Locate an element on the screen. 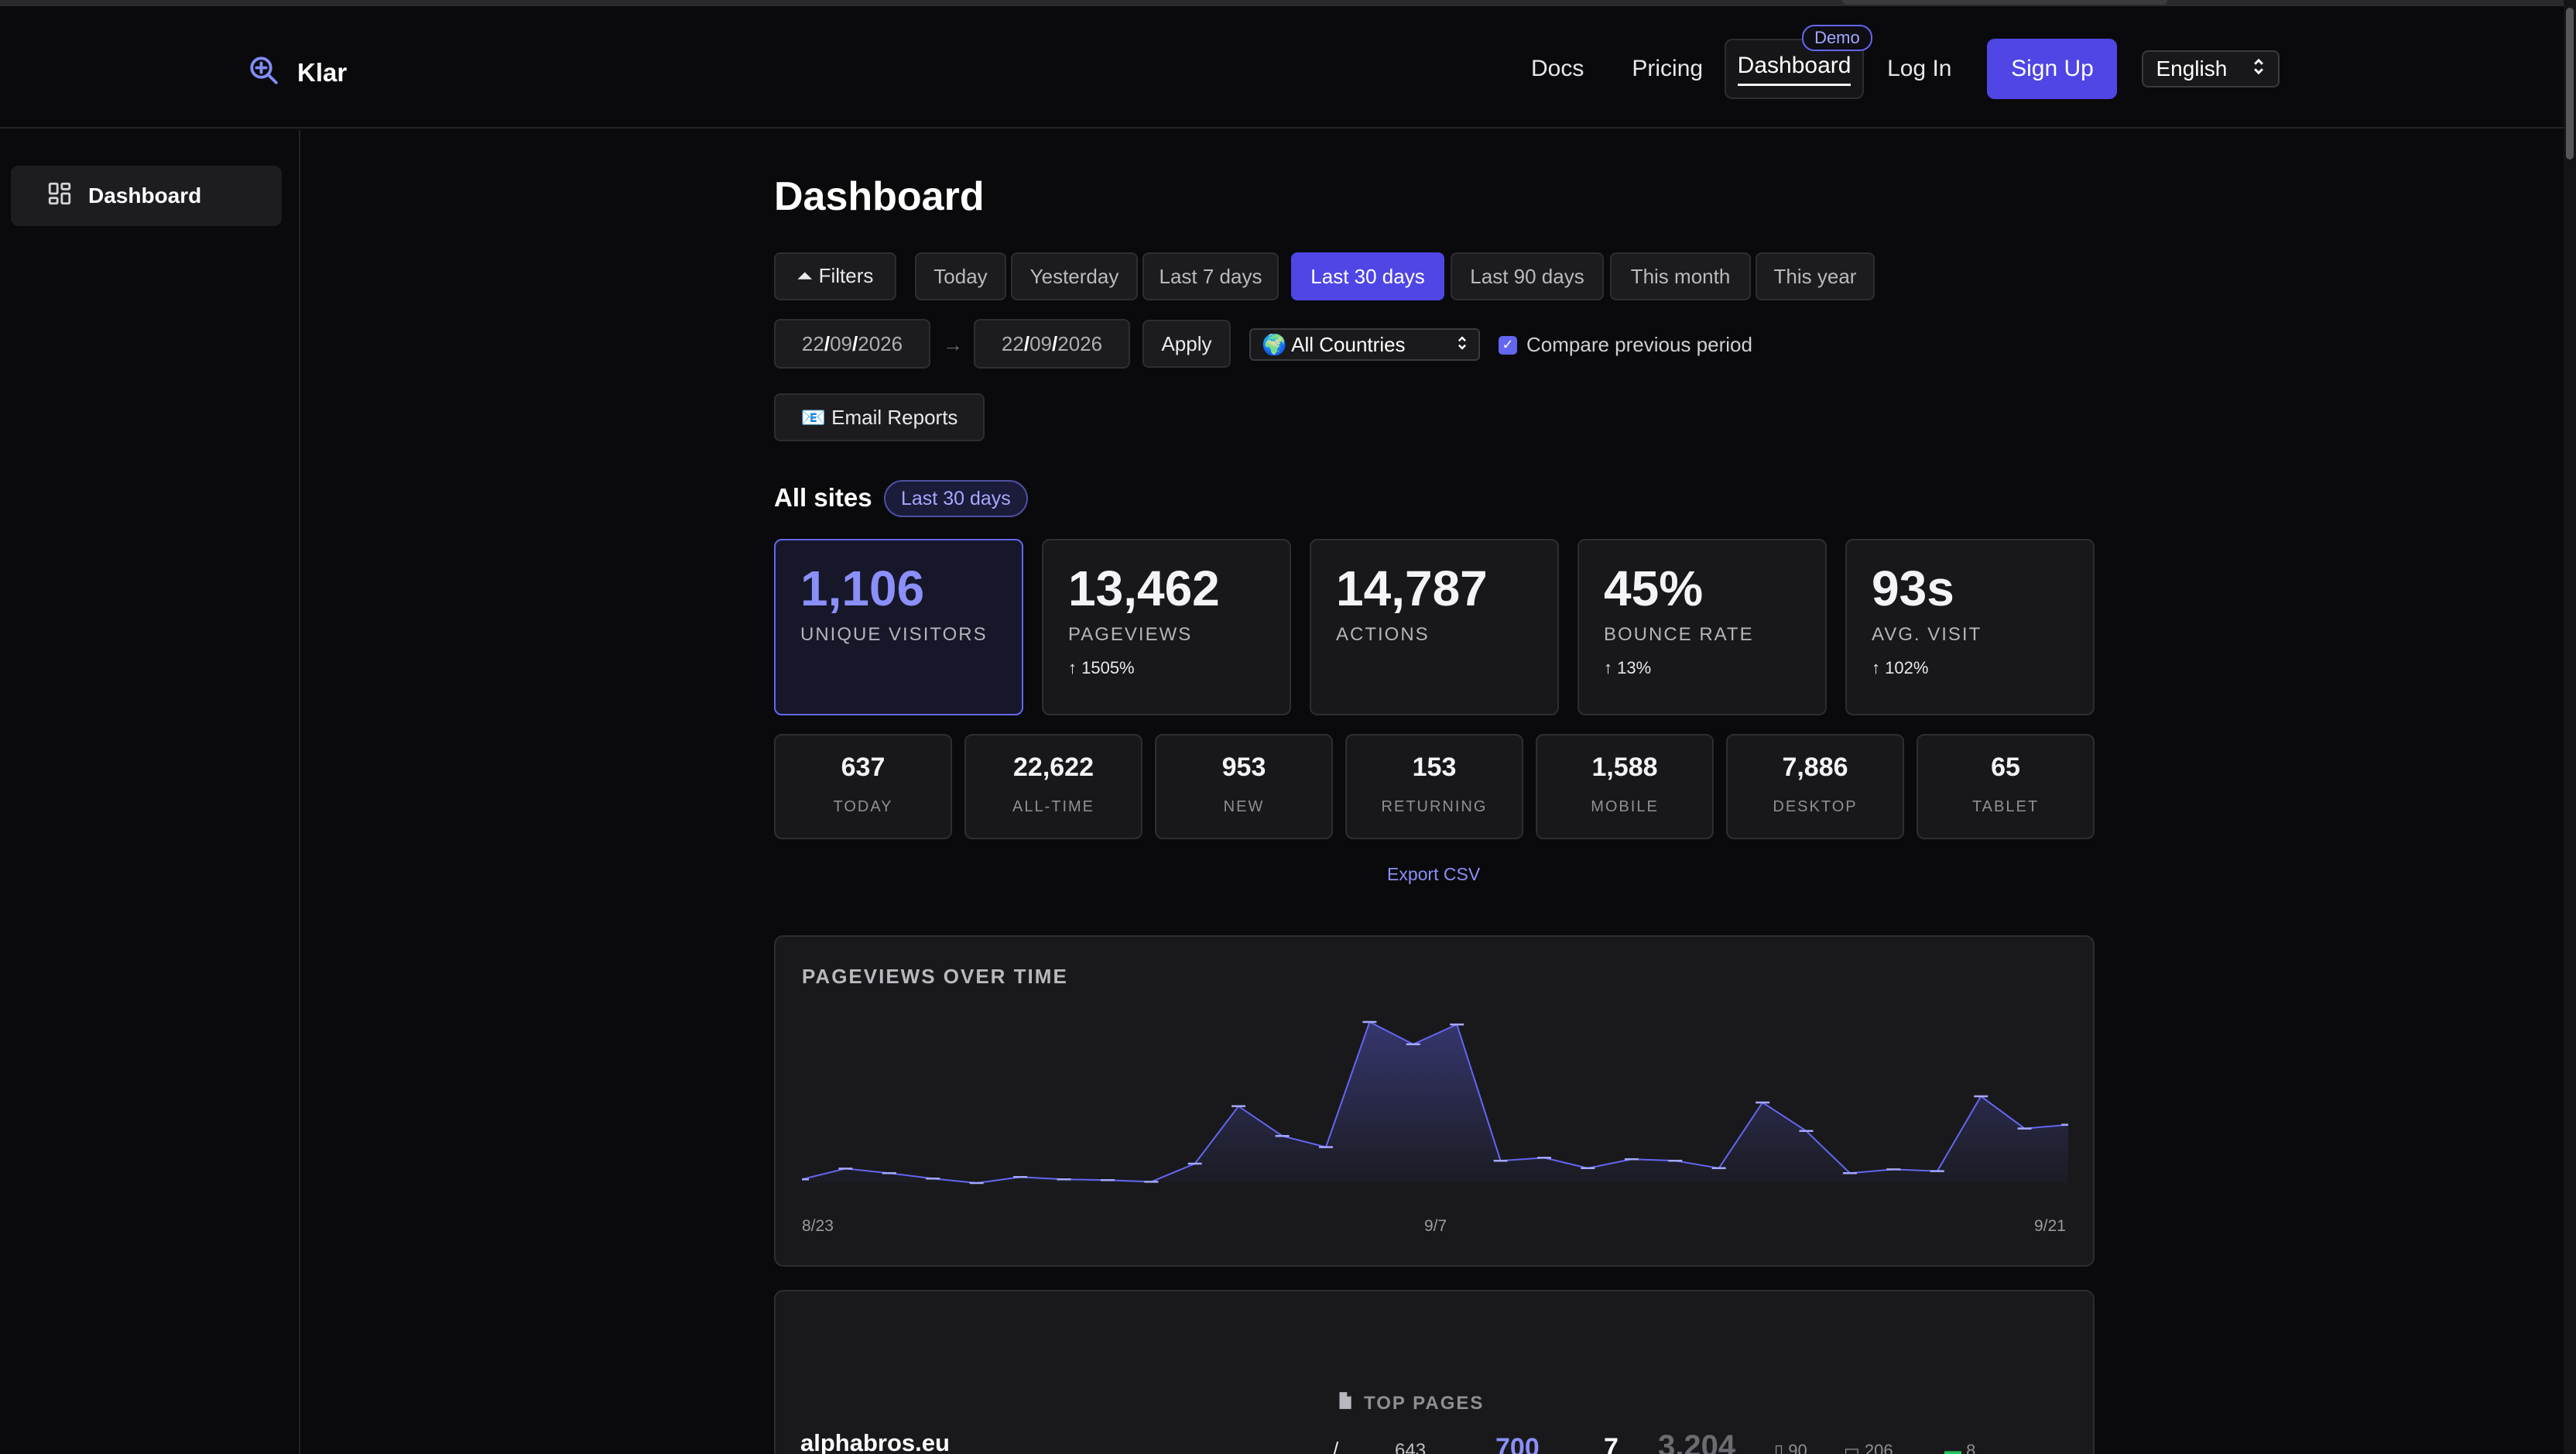  range-today: Today is located at coordinates (960, 276).